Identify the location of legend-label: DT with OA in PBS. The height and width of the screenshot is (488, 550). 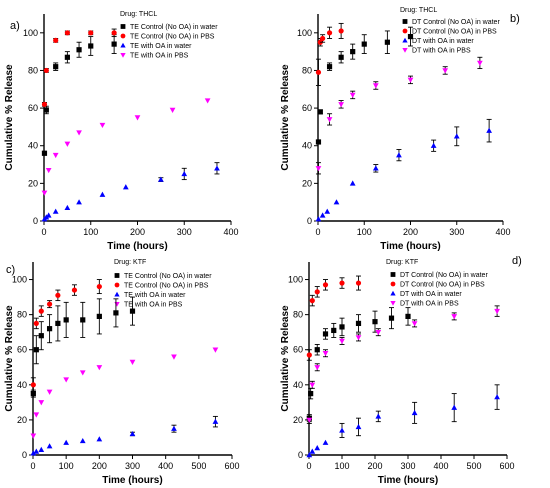
(441, 51).